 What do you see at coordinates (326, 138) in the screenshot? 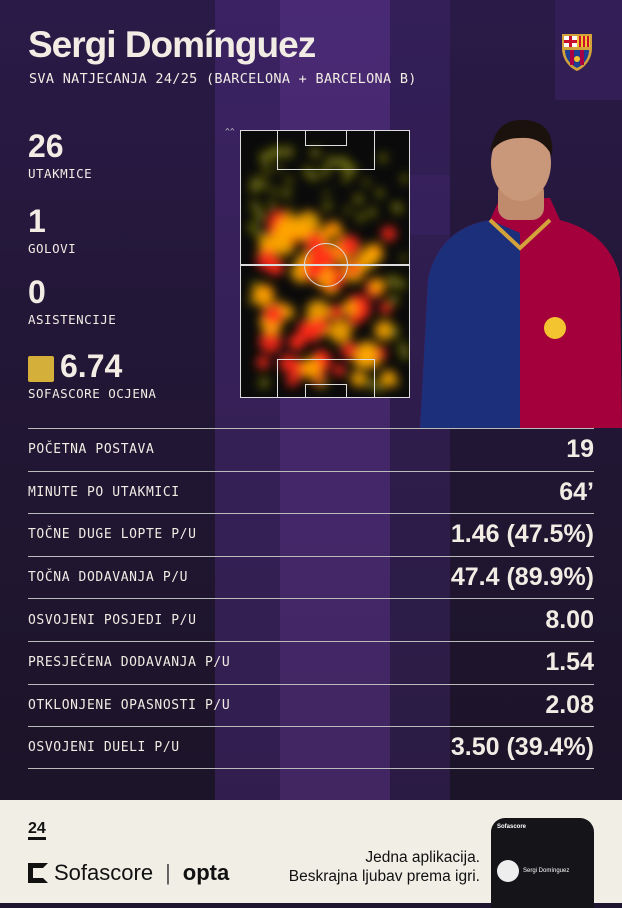
I see `pitch-six-top` at bounding box center [326, 138].